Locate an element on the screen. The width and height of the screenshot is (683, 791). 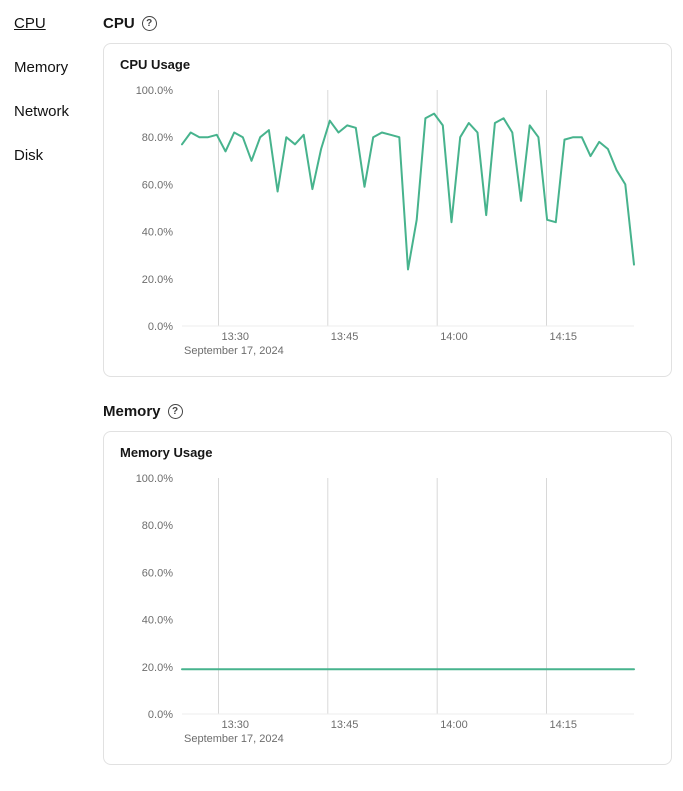
sidebar-item-cpu: CPU is located at coordinates (30, 23).